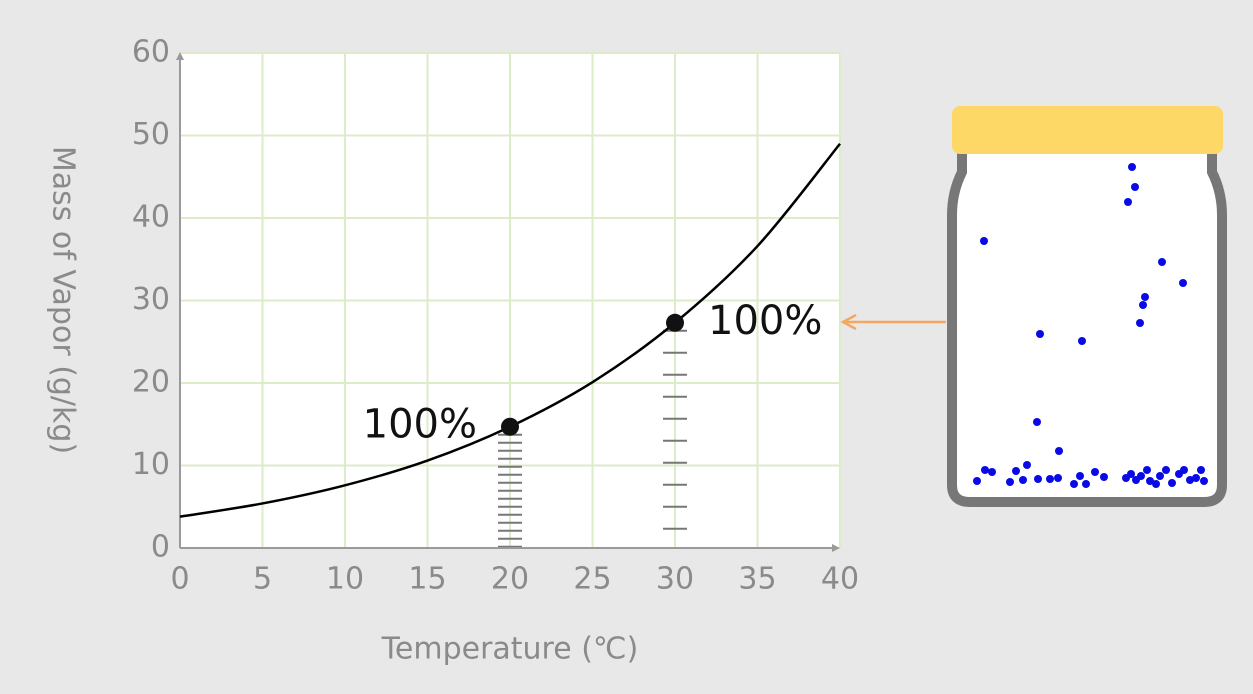 The height and width of the screenshot is (694, 1253). Describe the element at coordinates (510, 579) in the screenshot. I see `x-tick-label: 20` at that location.